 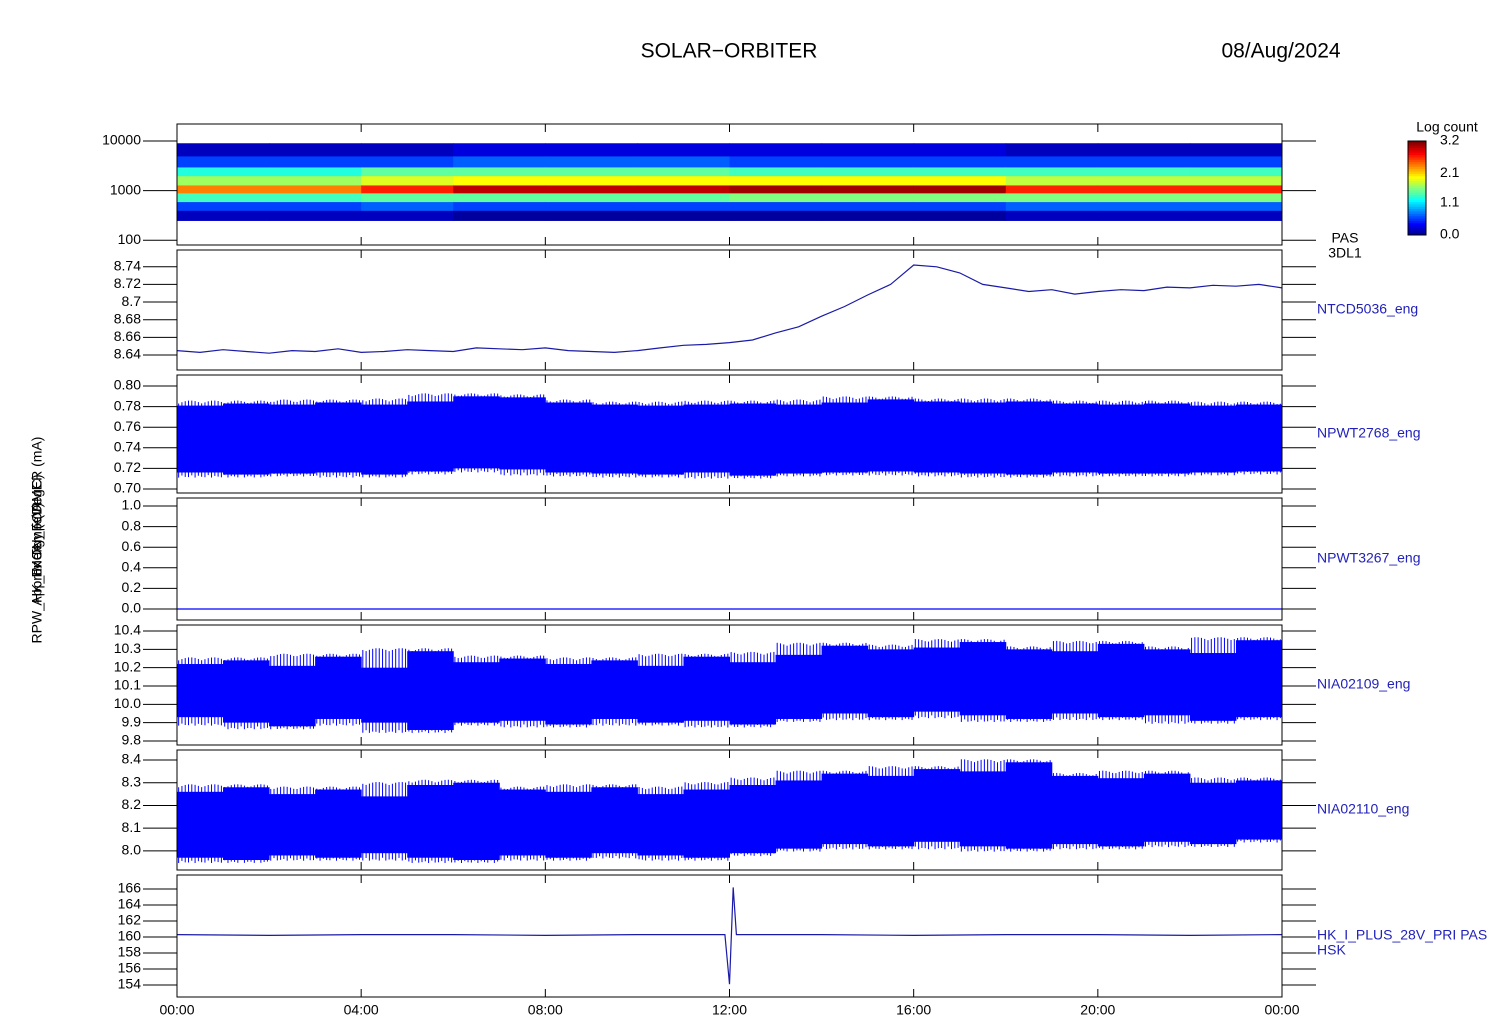 I want to click on y-tick-label: 0.76, so click(x=127, y=426).